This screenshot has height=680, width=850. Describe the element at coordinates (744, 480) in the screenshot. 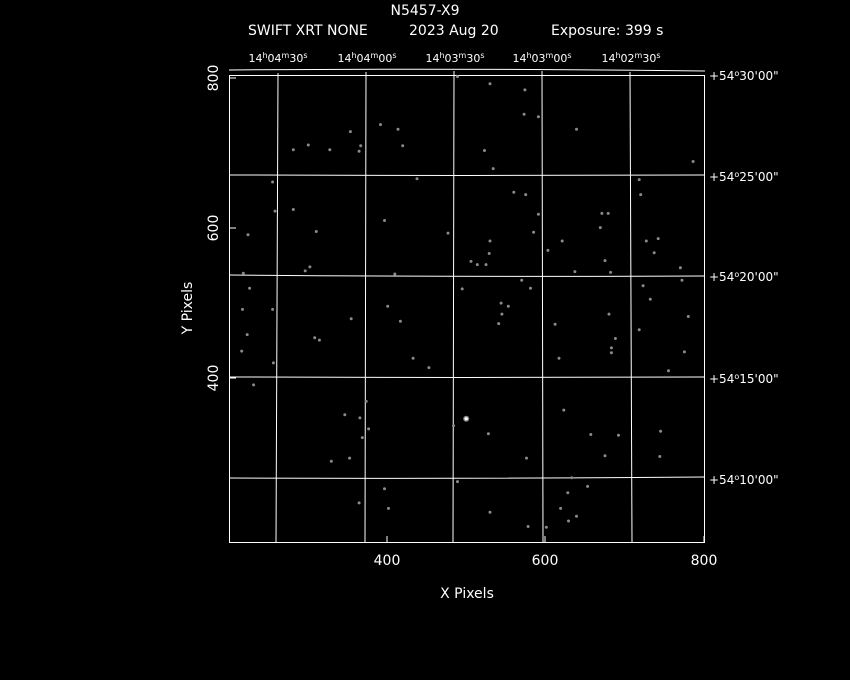

I see `dec-tick-label: +54o10'00"` at that location.